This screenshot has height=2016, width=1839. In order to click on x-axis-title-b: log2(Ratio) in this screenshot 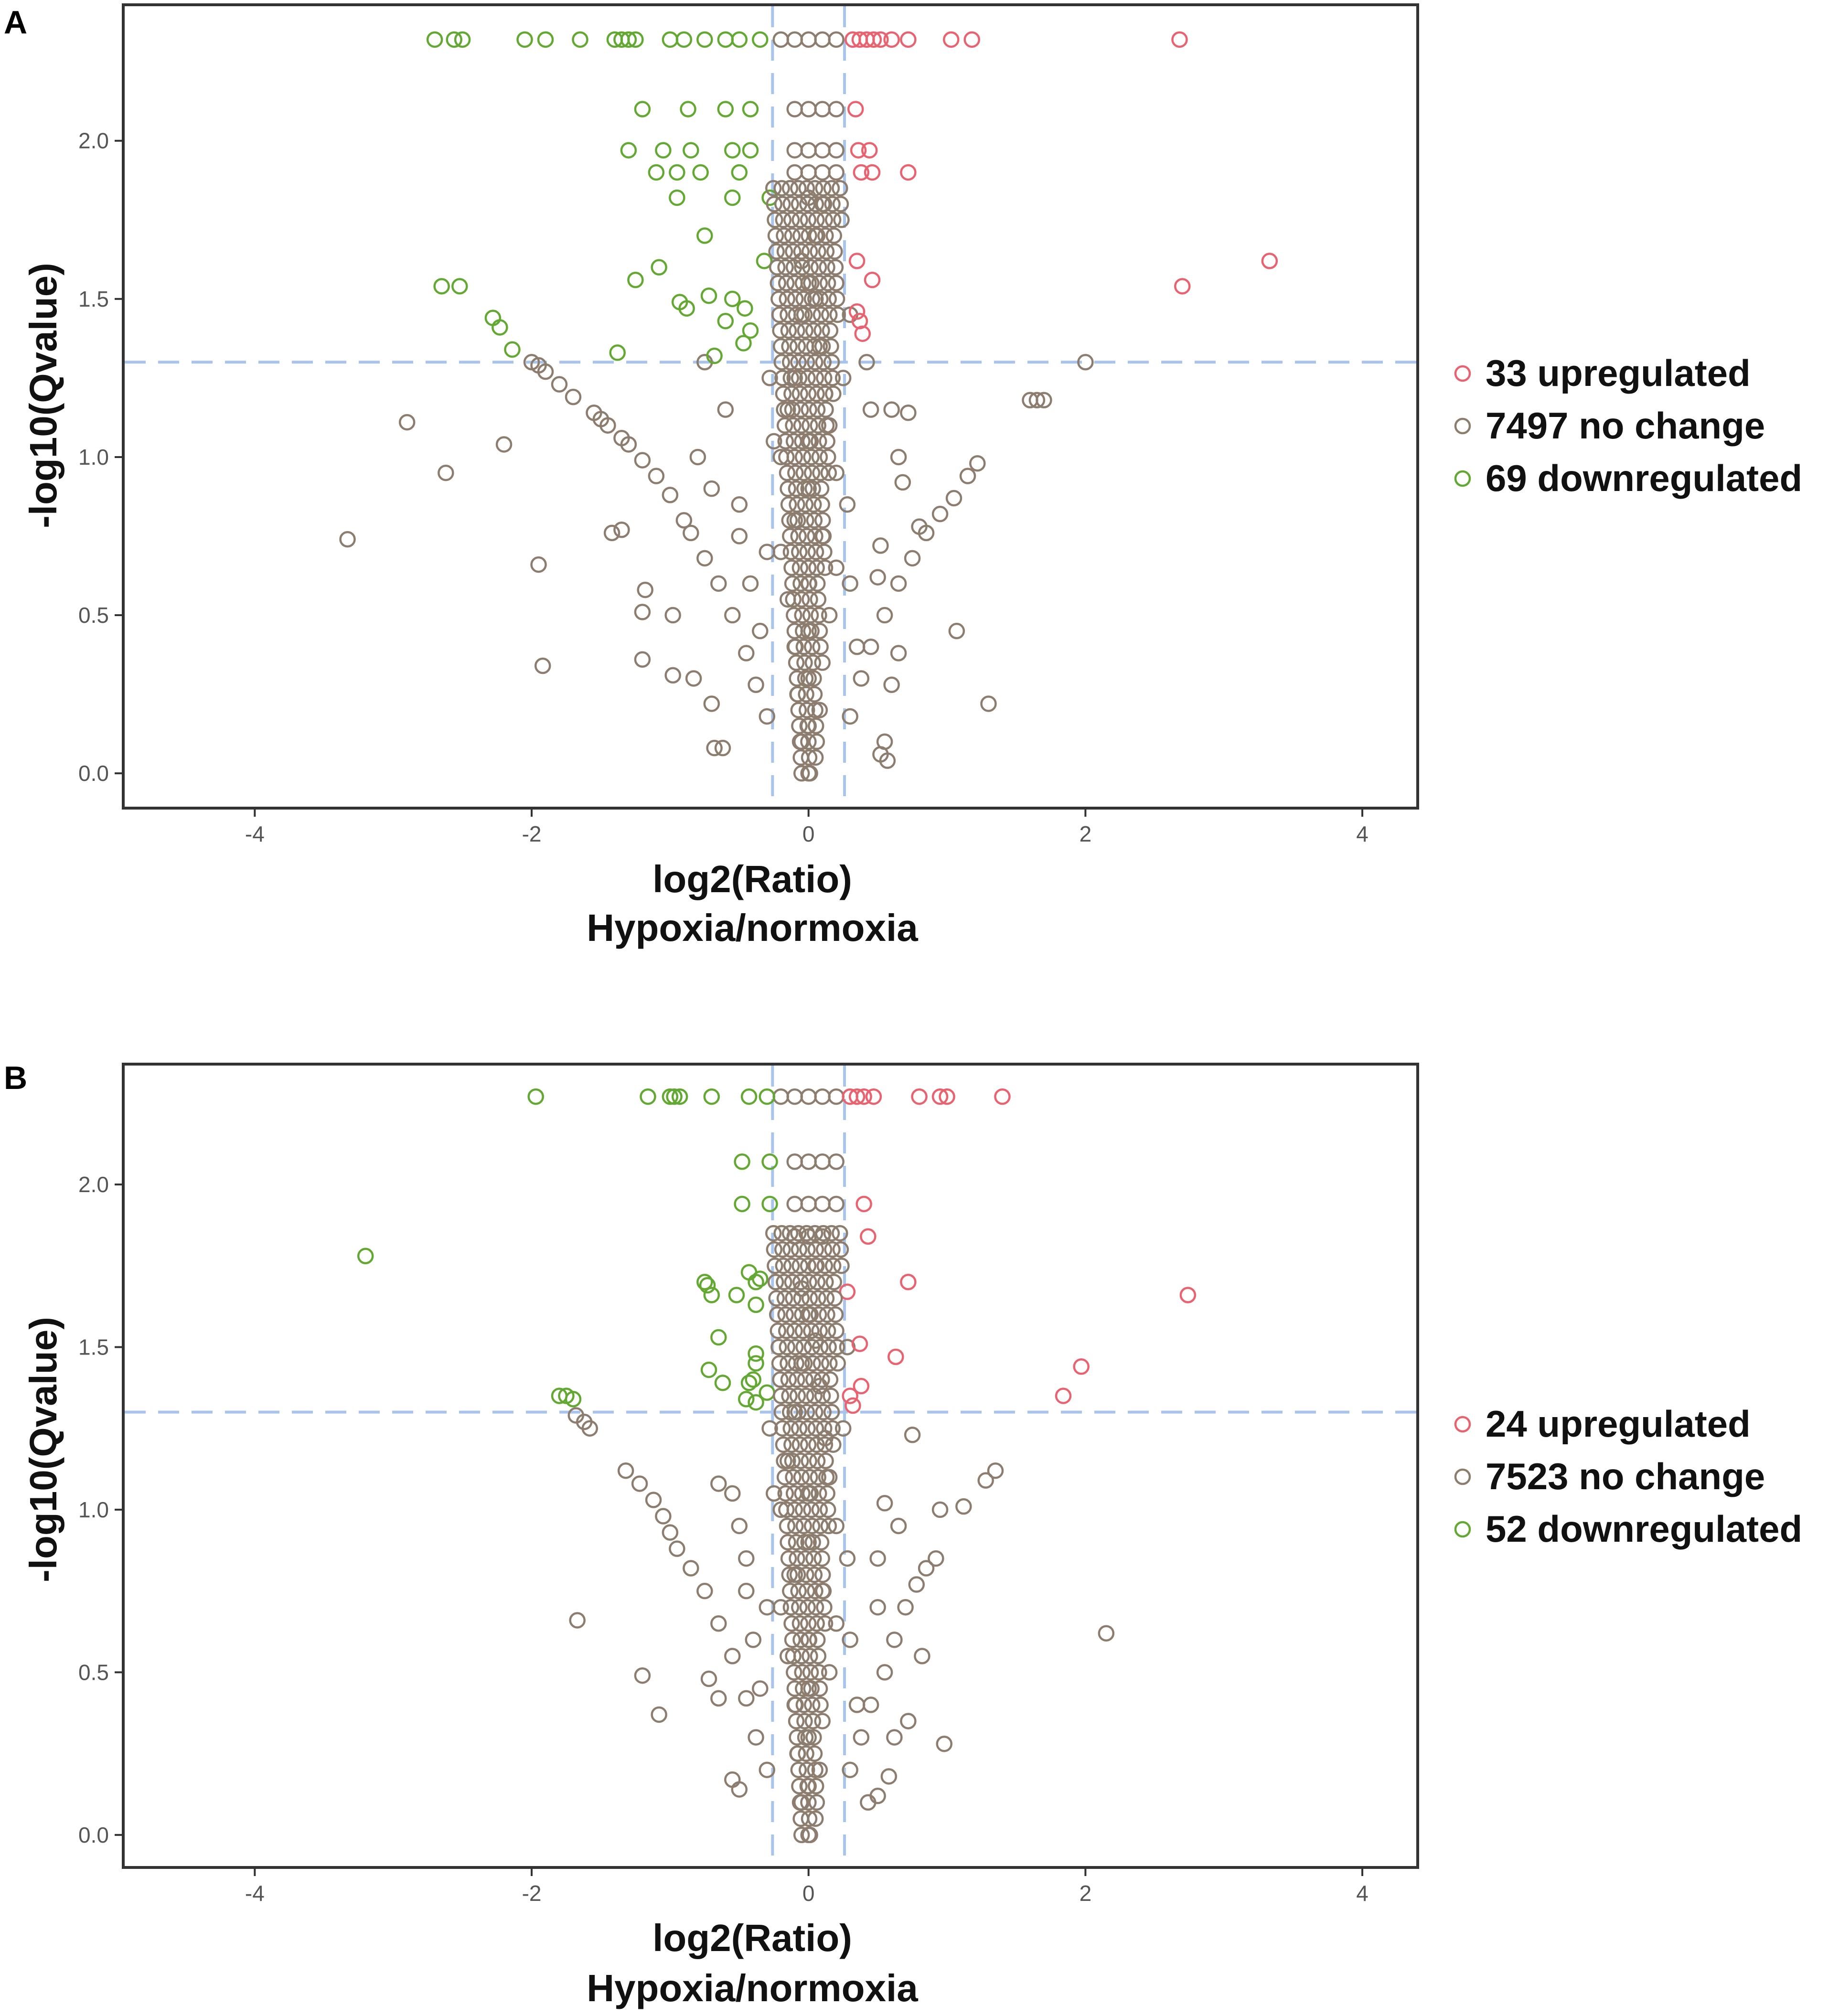, I will do `click(752, 1938)`.